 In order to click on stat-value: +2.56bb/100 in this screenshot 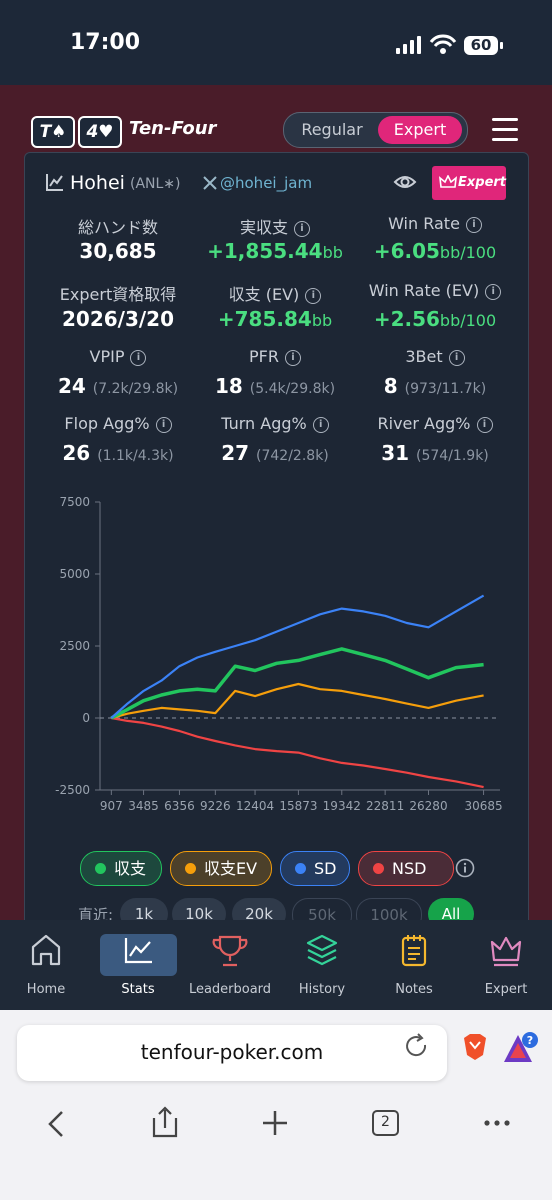, I will do `click(435, 319)`.